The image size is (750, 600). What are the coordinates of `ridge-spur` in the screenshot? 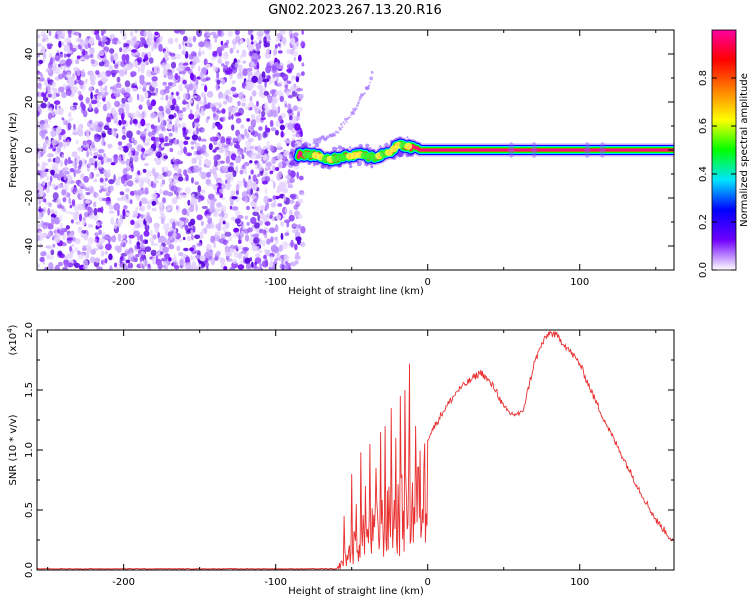 It's located at (602, 150).